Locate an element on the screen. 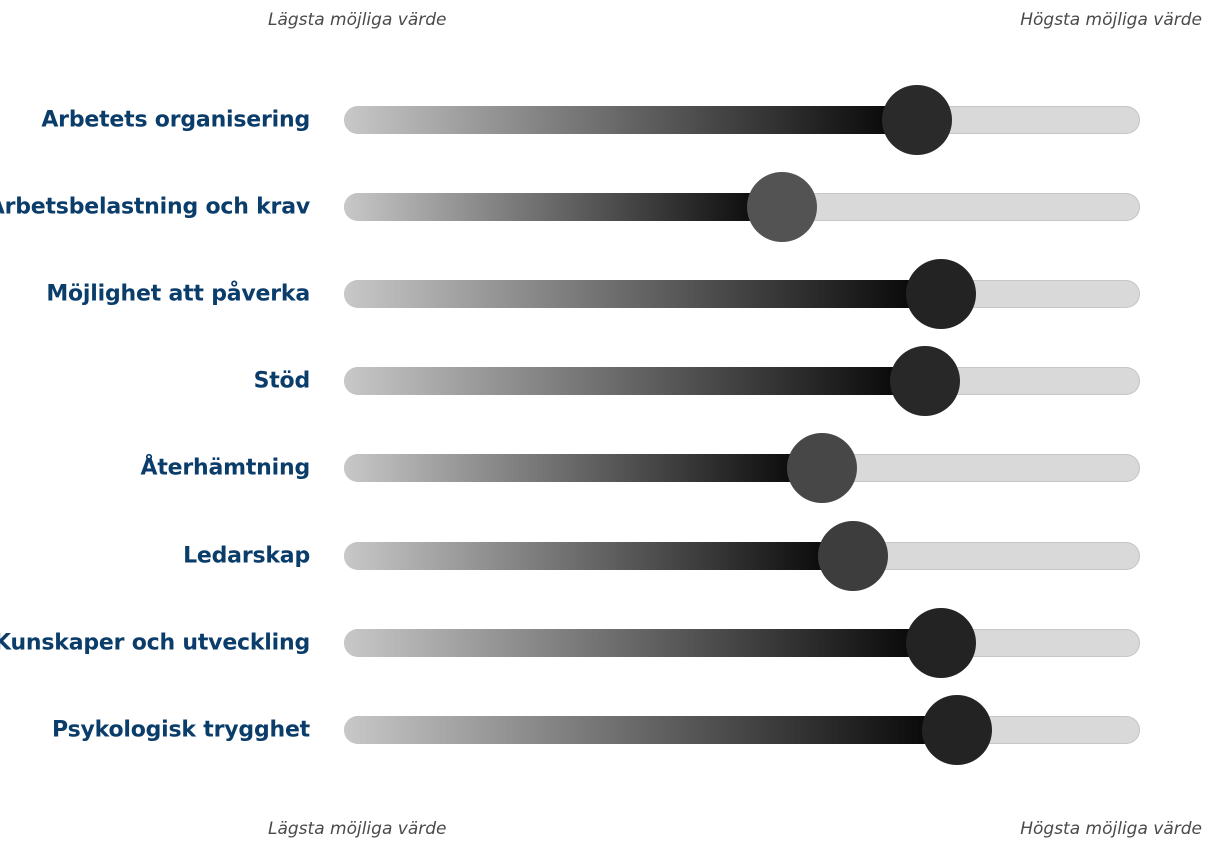  slider-row: Stöd is located at coordinates (603, 381).